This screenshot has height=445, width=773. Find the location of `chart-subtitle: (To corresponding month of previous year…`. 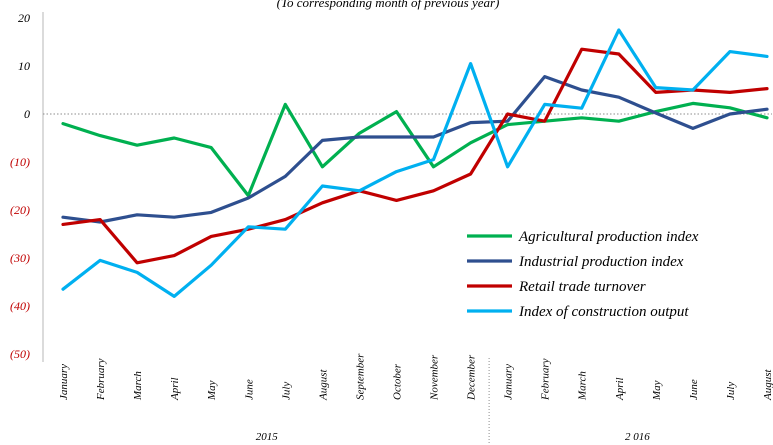

chart-subtitle: (To corresponding month of previous year… is located at coordinates (388, 5).